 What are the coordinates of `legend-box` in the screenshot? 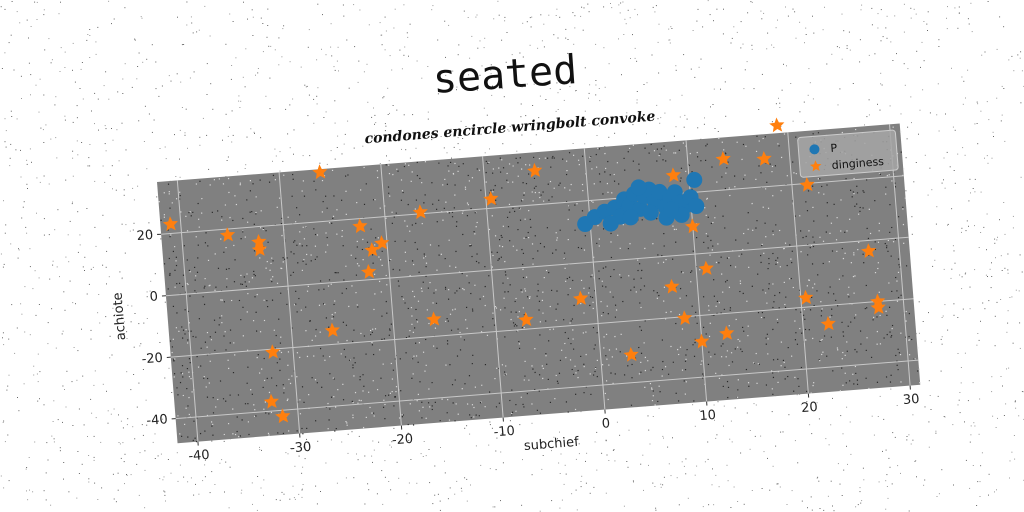 It's located at (848, 153).